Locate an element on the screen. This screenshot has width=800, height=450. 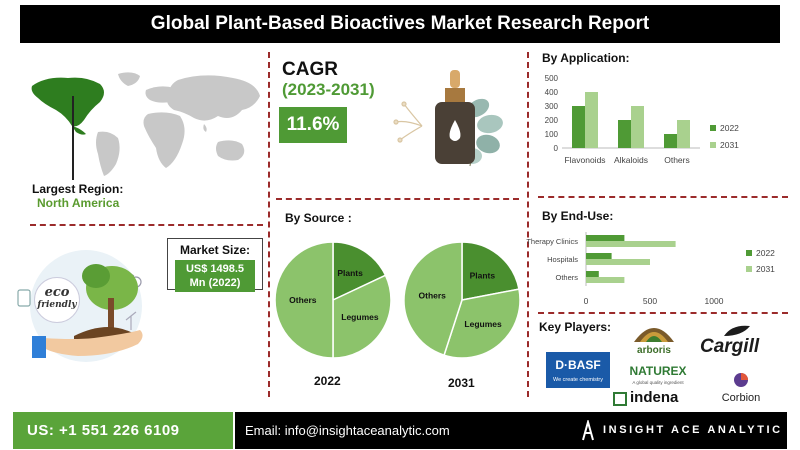
bar-2022-therapy-clinics is located at coordinates (605, 238).